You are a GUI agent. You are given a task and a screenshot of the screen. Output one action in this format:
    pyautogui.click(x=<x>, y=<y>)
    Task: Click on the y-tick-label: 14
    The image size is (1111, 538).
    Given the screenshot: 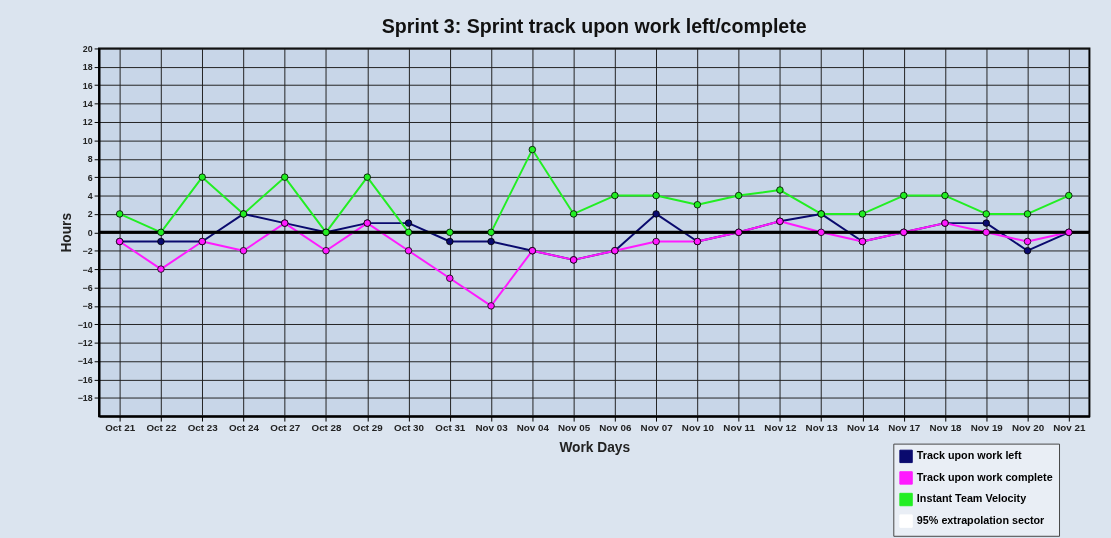 What is the action you would take?
    pyautogui.click(x=87, y=104)
    